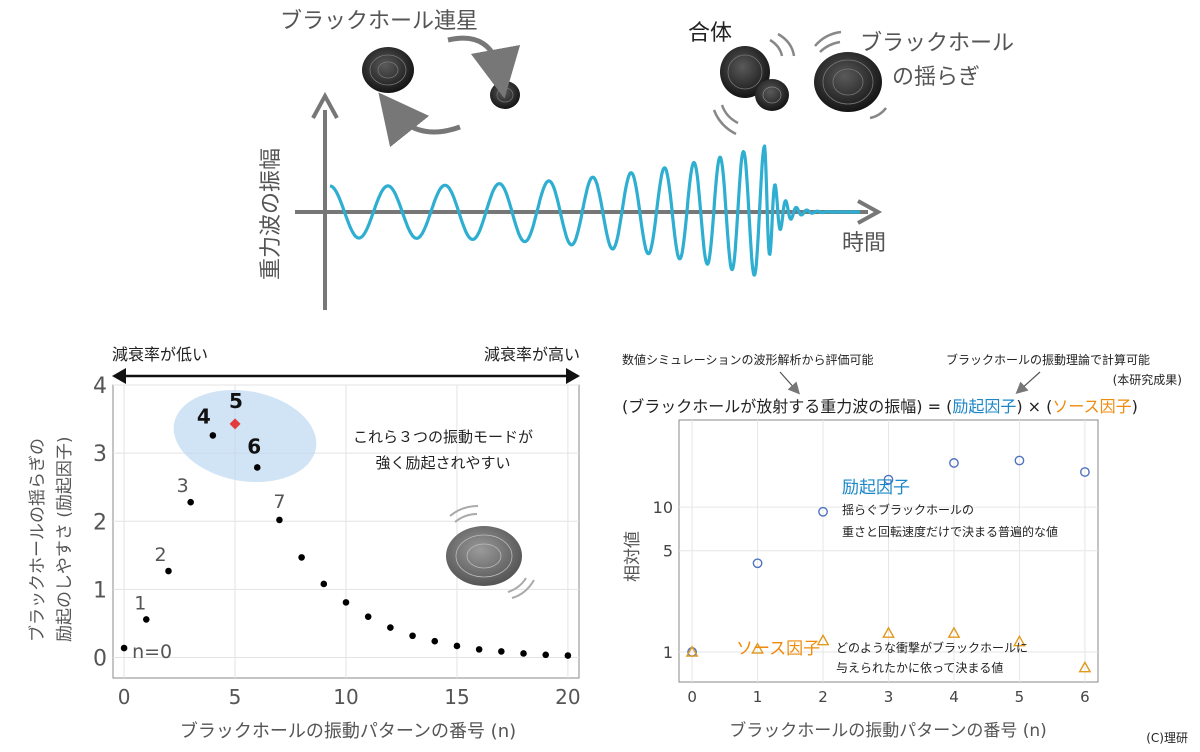 Image resolution: width=1200 pixels, height=752 pixels. What do you see at coordinates (1085, 697) in the screenshot?
I see `right-x-tick-label: 6` at bounding box center [1085, 697].